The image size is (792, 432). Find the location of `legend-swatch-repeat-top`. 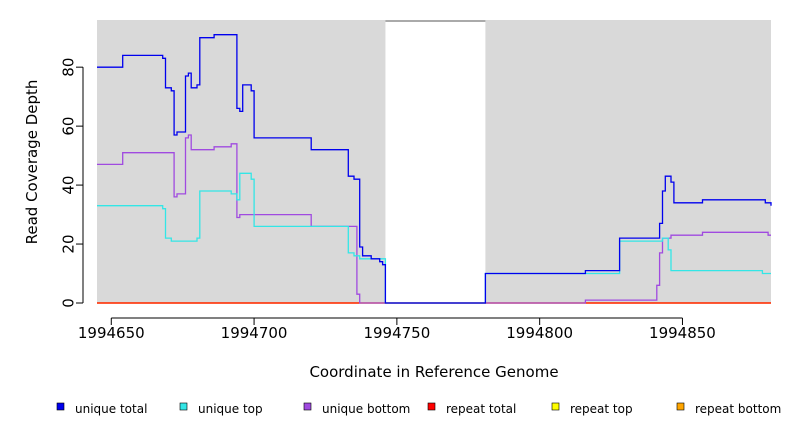

legend-swatch-repeat-top is located at coordinates (555, 406).